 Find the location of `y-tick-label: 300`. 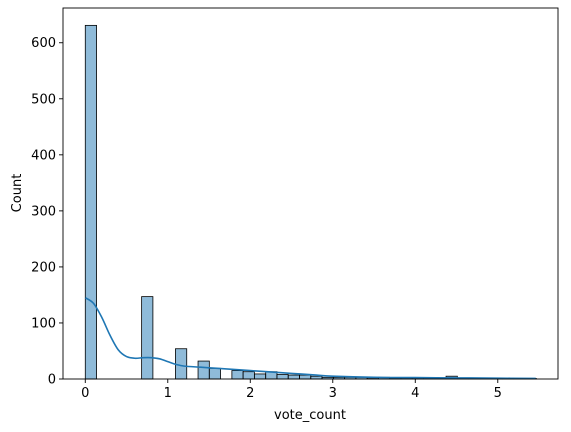

y-tick-label: 300 is located at coordinates (43, 211).